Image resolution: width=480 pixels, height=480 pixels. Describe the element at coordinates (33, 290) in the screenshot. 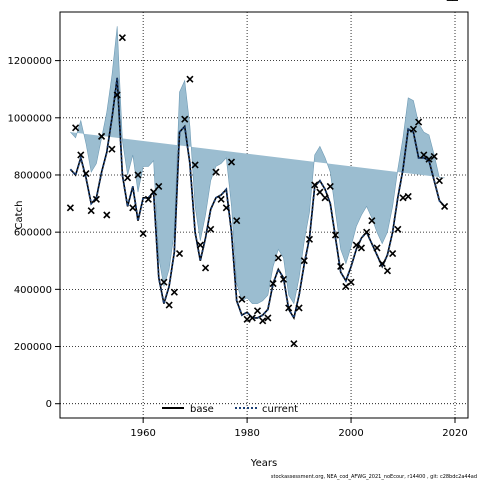

I see `y-tick-label: 400000` at that location.